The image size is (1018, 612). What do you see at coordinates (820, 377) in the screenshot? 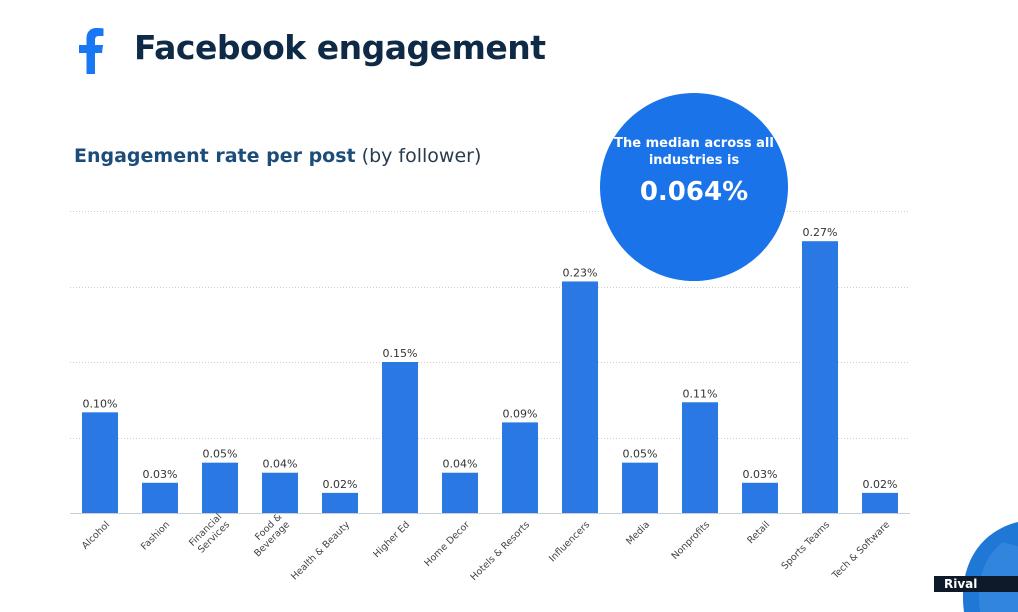
I see `bar-sports-teams` at bounding box center [820, 377].